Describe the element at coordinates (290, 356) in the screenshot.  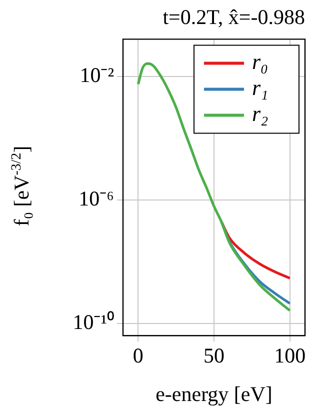
I see `x-tick-label: 100` at that location.